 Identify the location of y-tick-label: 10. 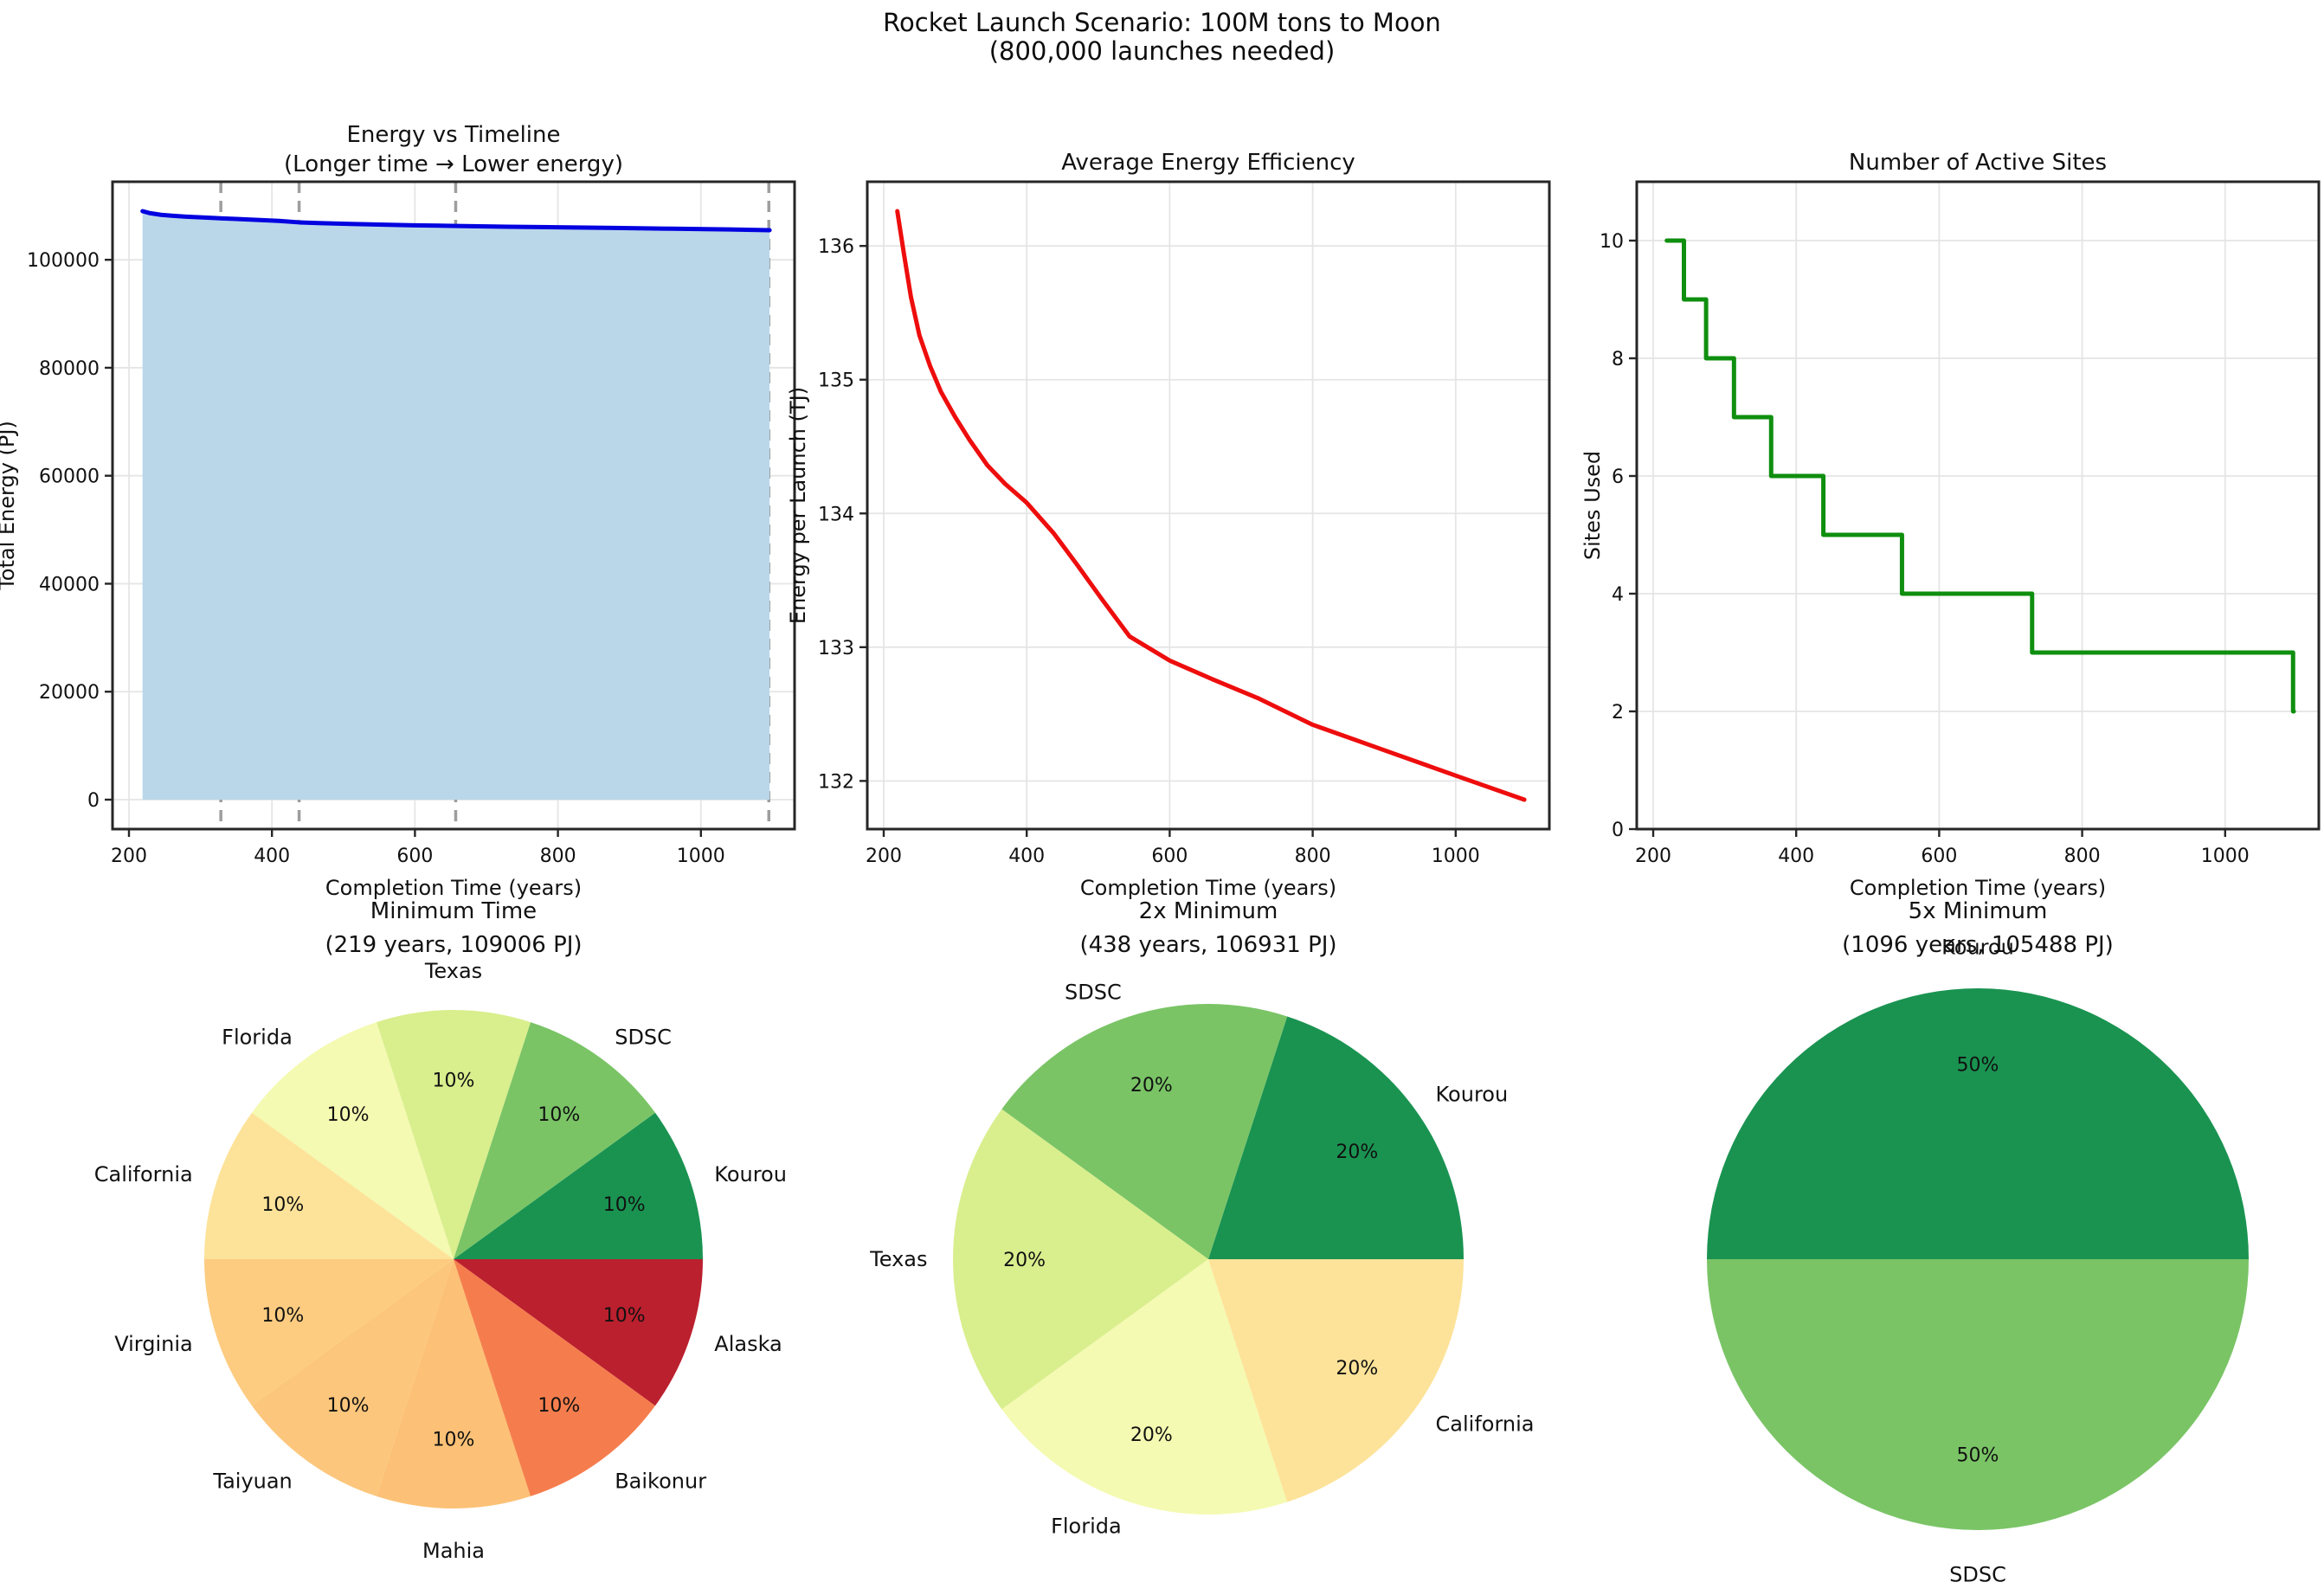
(1612, 242).